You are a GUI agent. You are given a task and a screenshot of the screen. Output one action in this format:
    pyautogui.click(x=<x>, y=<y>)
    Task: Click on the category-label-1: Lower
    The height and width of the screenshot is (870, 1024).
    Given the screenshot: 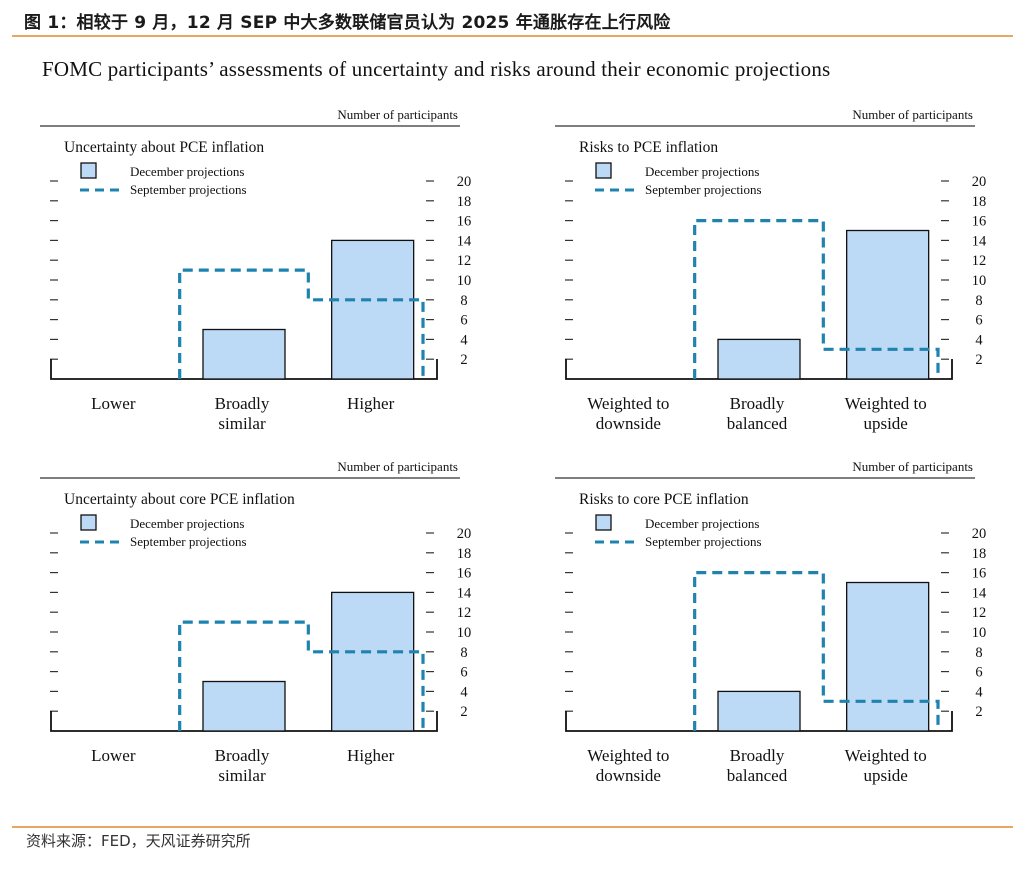 What is the action you would take?
    pyautogui.click(x=113, y=755)
    